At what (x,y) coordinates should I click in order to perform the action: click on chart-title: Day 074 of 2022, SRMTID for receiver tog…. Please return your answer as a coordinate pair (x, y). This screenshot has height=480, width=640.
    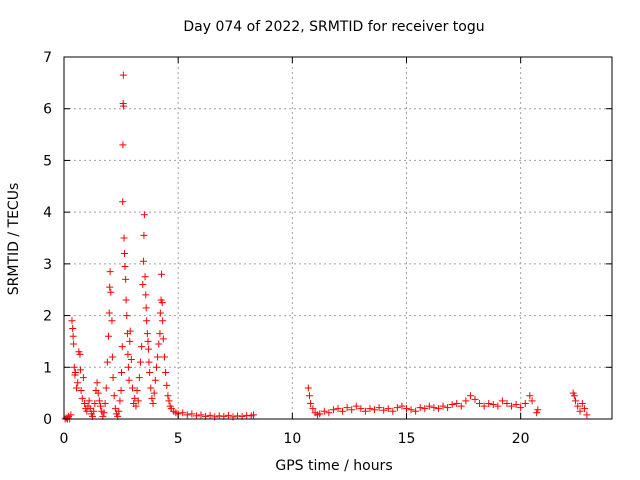
    Looking at the image, I should click on (333, 27).